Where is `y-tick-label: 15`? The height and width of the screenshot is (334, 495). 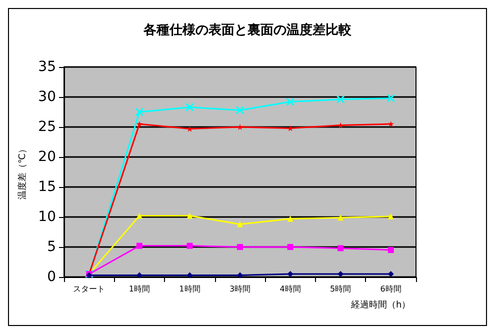 y-tick-label: 15 is located at coordinates (47, 187).